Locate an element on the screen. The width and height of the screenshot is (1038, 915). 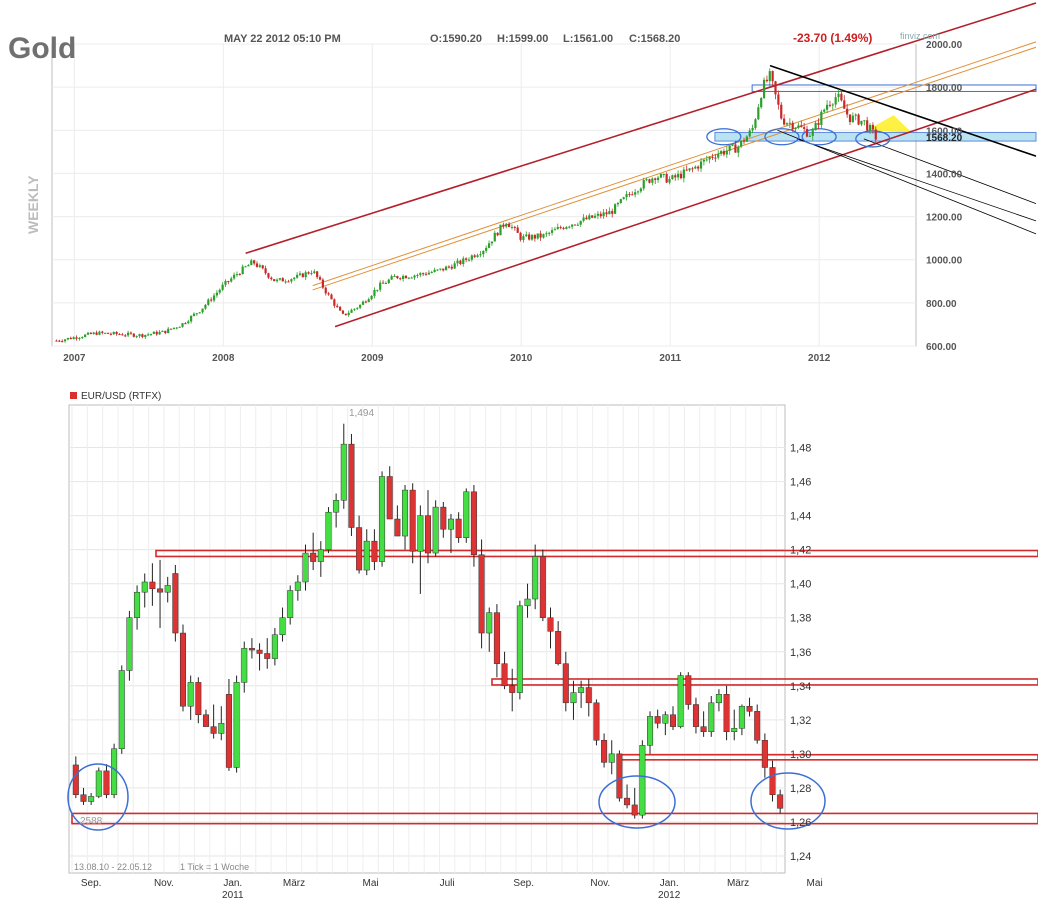
eurusd-x-tick-year: 2011 is located at coordinates (233, 895).